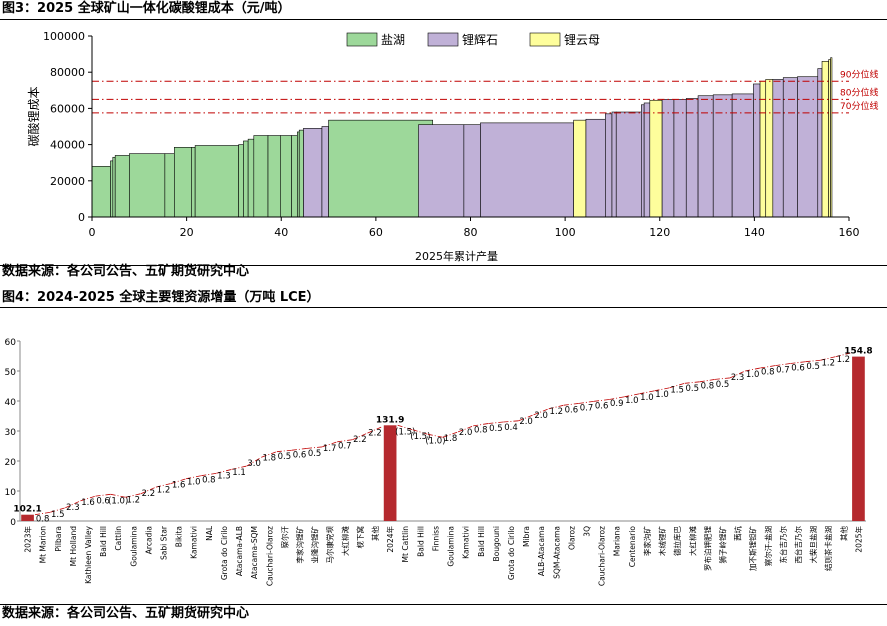 This screenshot has height=626, width=887. I want to click on figure3-caption: 图3：2025 全球矿山一体化碳酸锂成本（元/吨）, so click(146, 8).